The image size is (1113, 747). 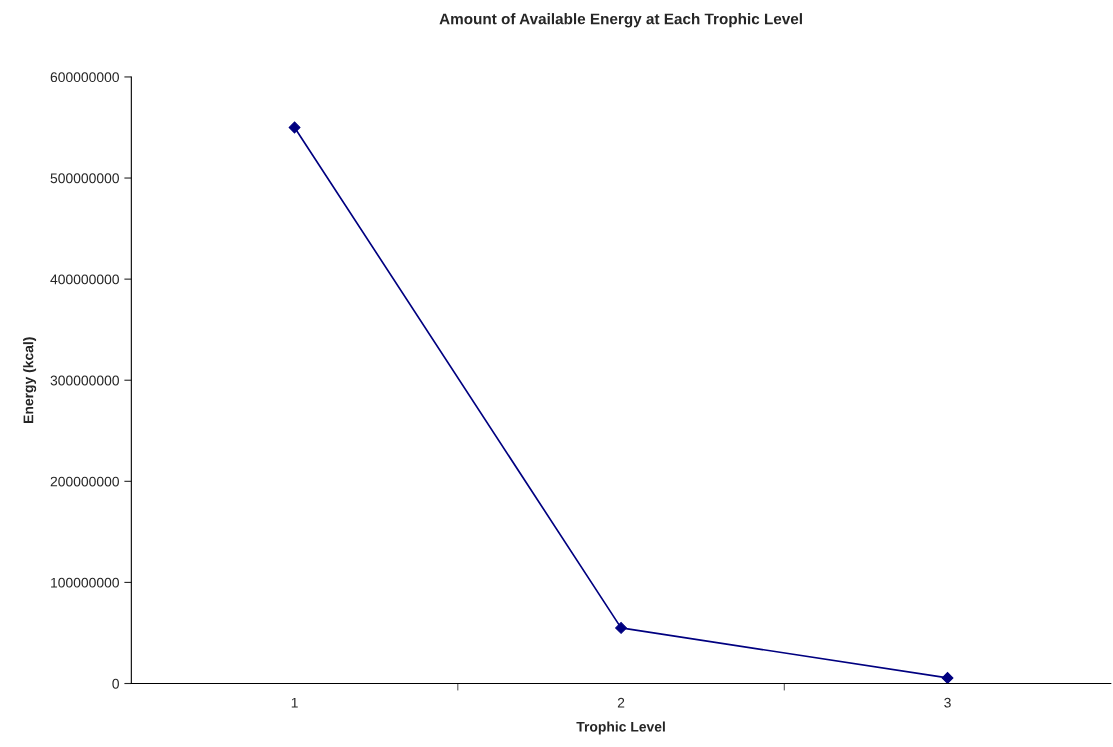 What do you see at coordinates (84, 279) in the screenshot?
I see `y-tick-label: 400000000` at bounding box center [84, 279].